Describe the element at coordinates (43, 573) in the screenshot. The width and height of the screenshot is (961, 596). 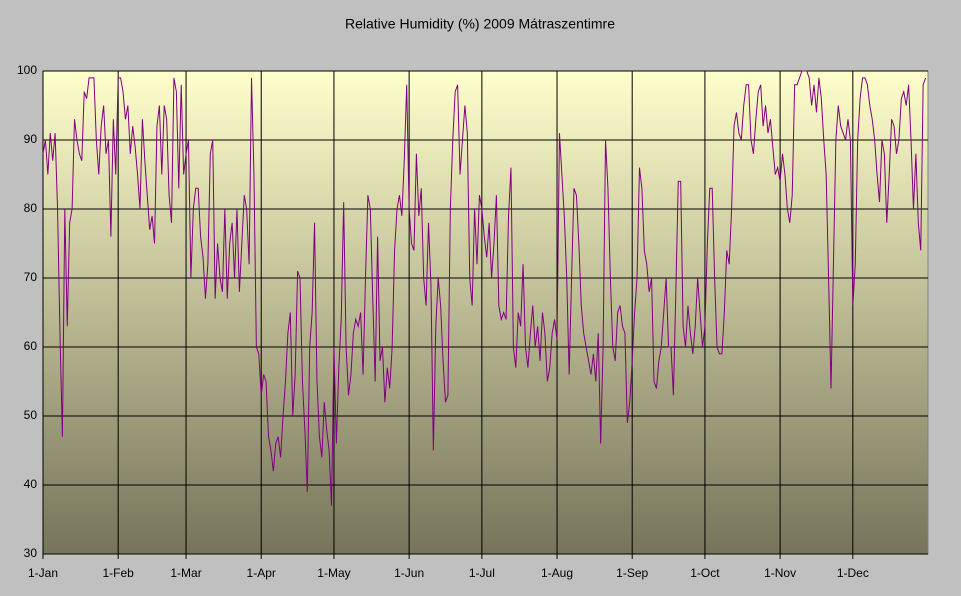
I see `x-tick-label: 1-Jan` at that location.